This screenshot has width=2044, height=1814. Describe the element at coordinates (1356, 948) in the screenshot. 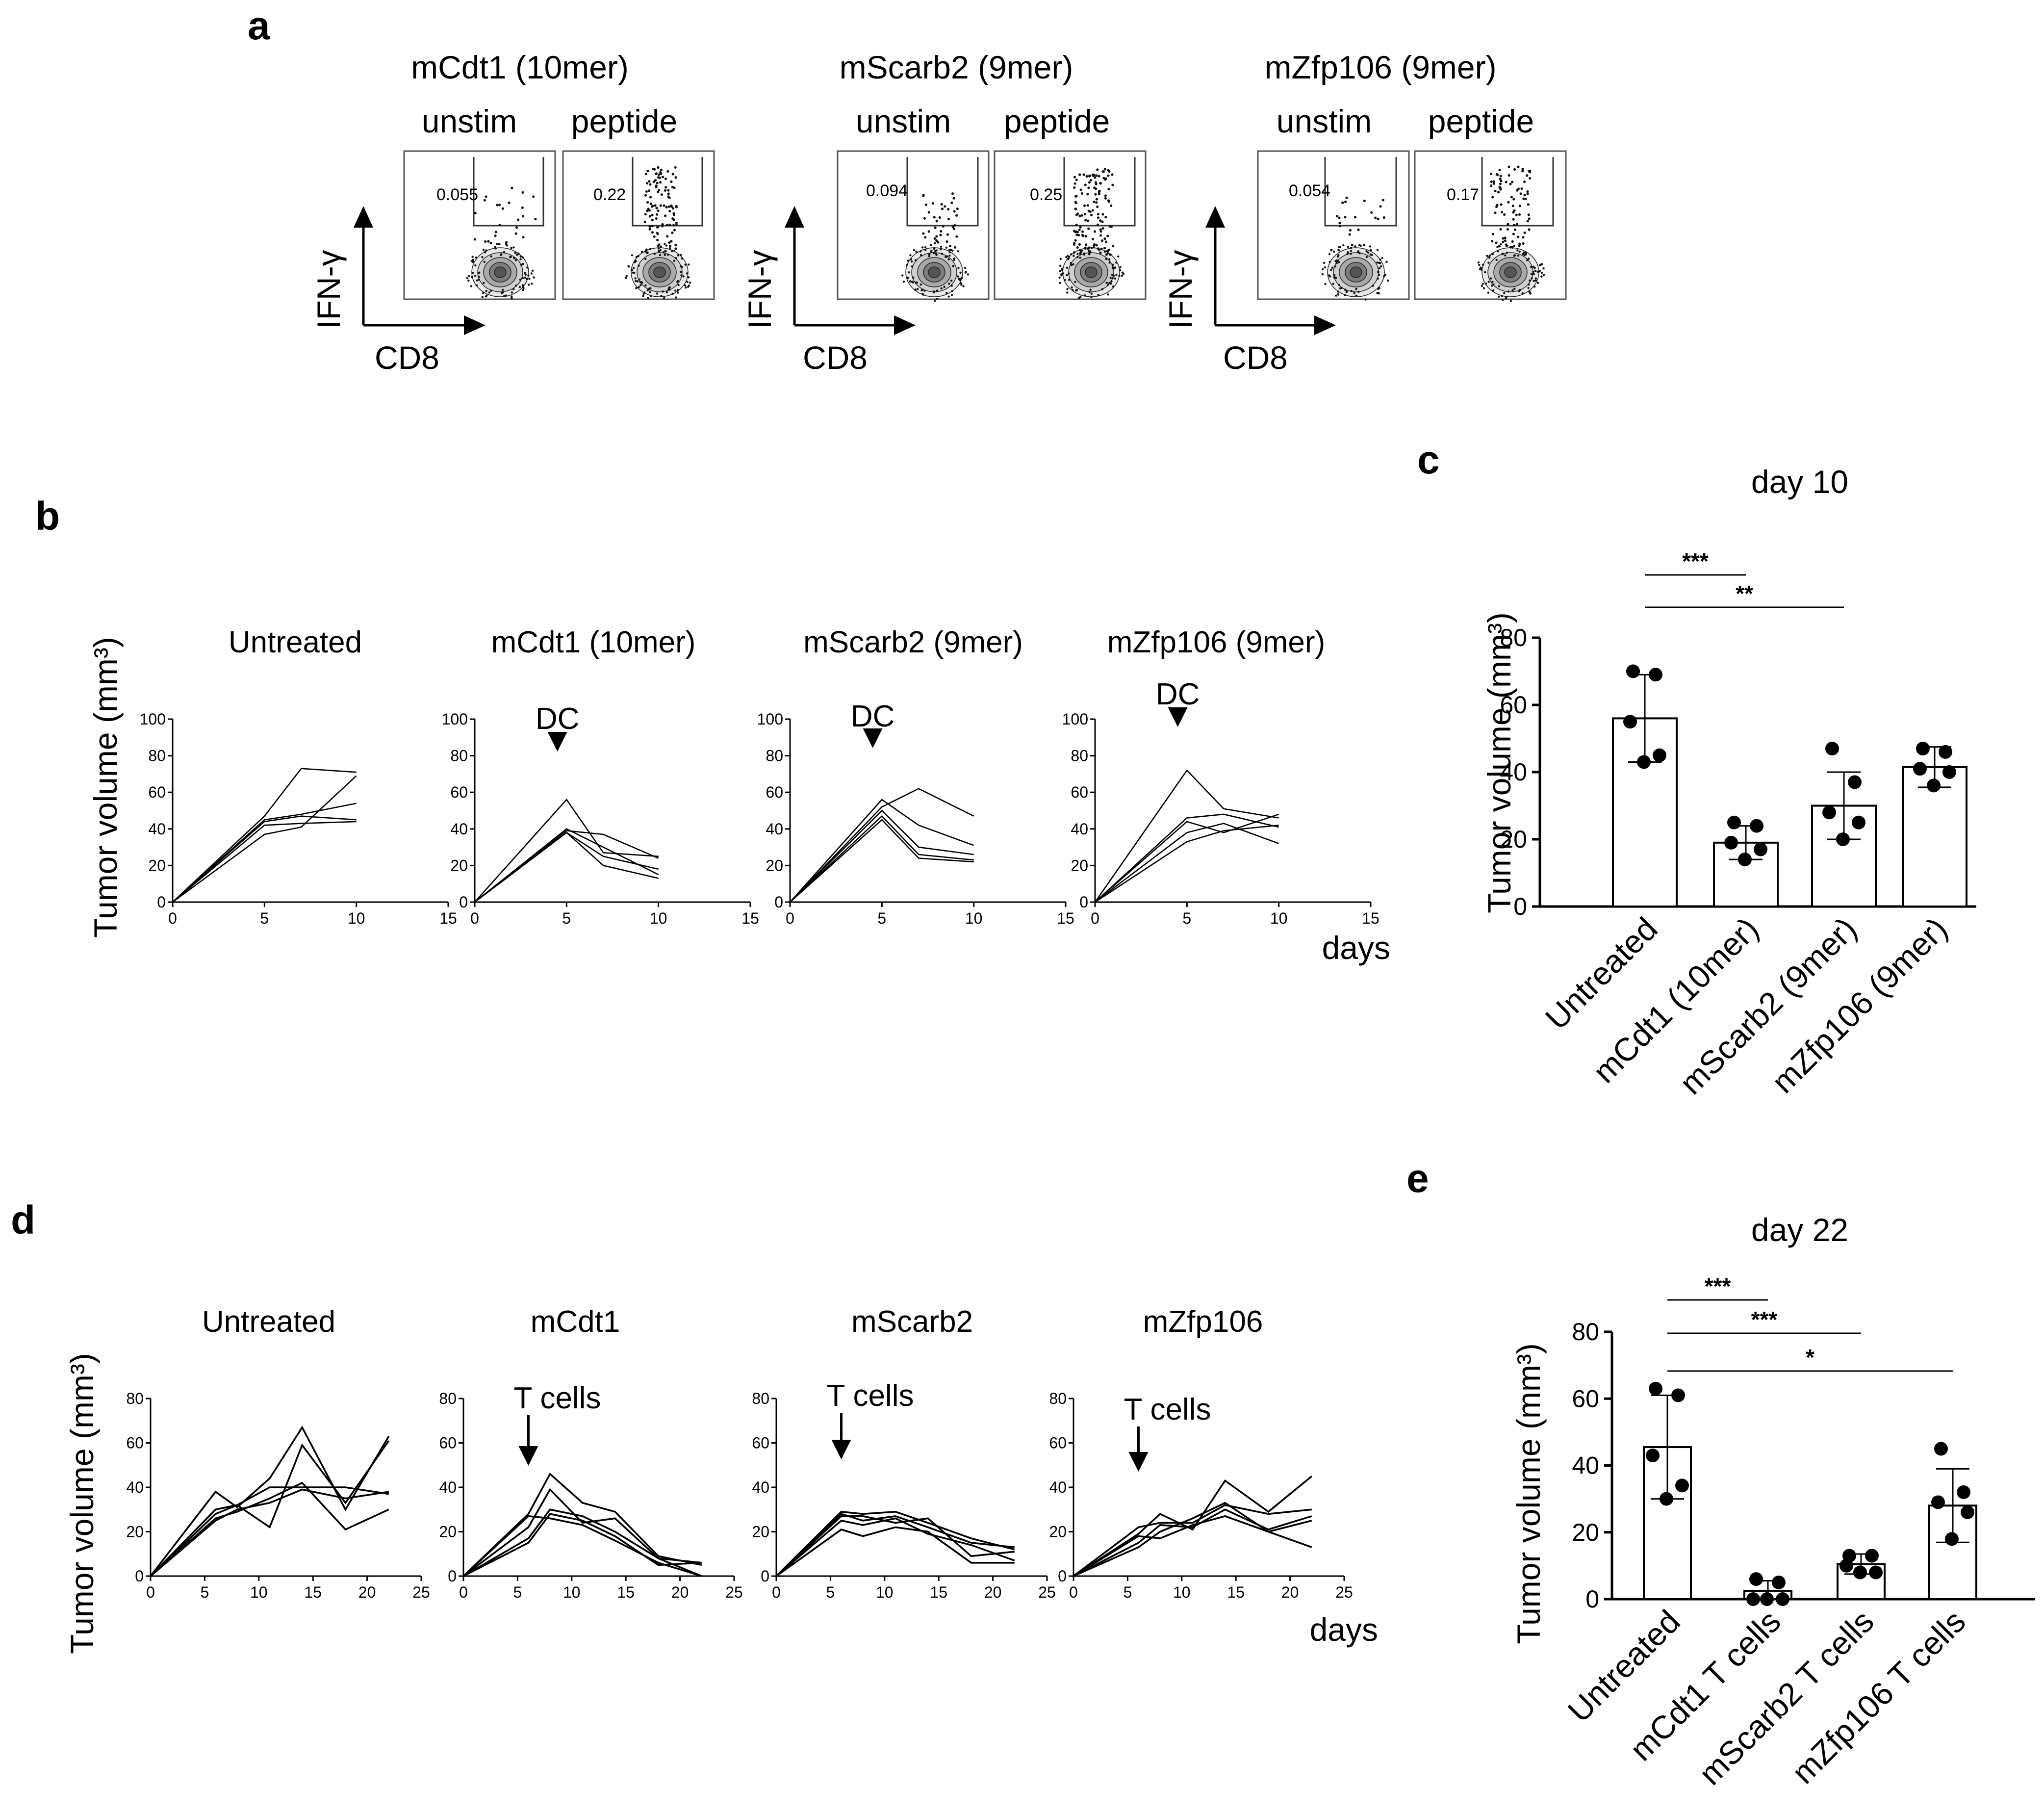

I see `x-axis-label: days` at that location.